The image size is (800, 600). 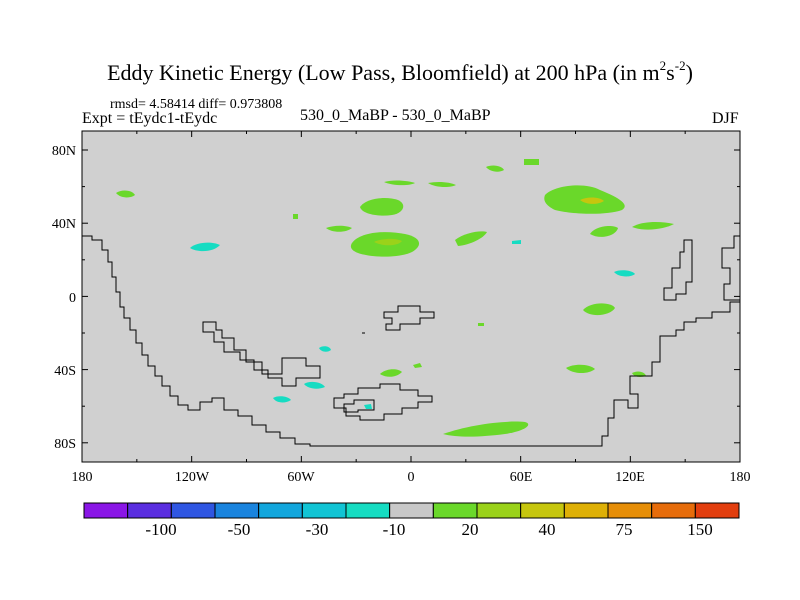 What do you see at coordinates (624, 529) in the screenshot?
I see `colorbar-label: 75` at bounding box center [624, 529].